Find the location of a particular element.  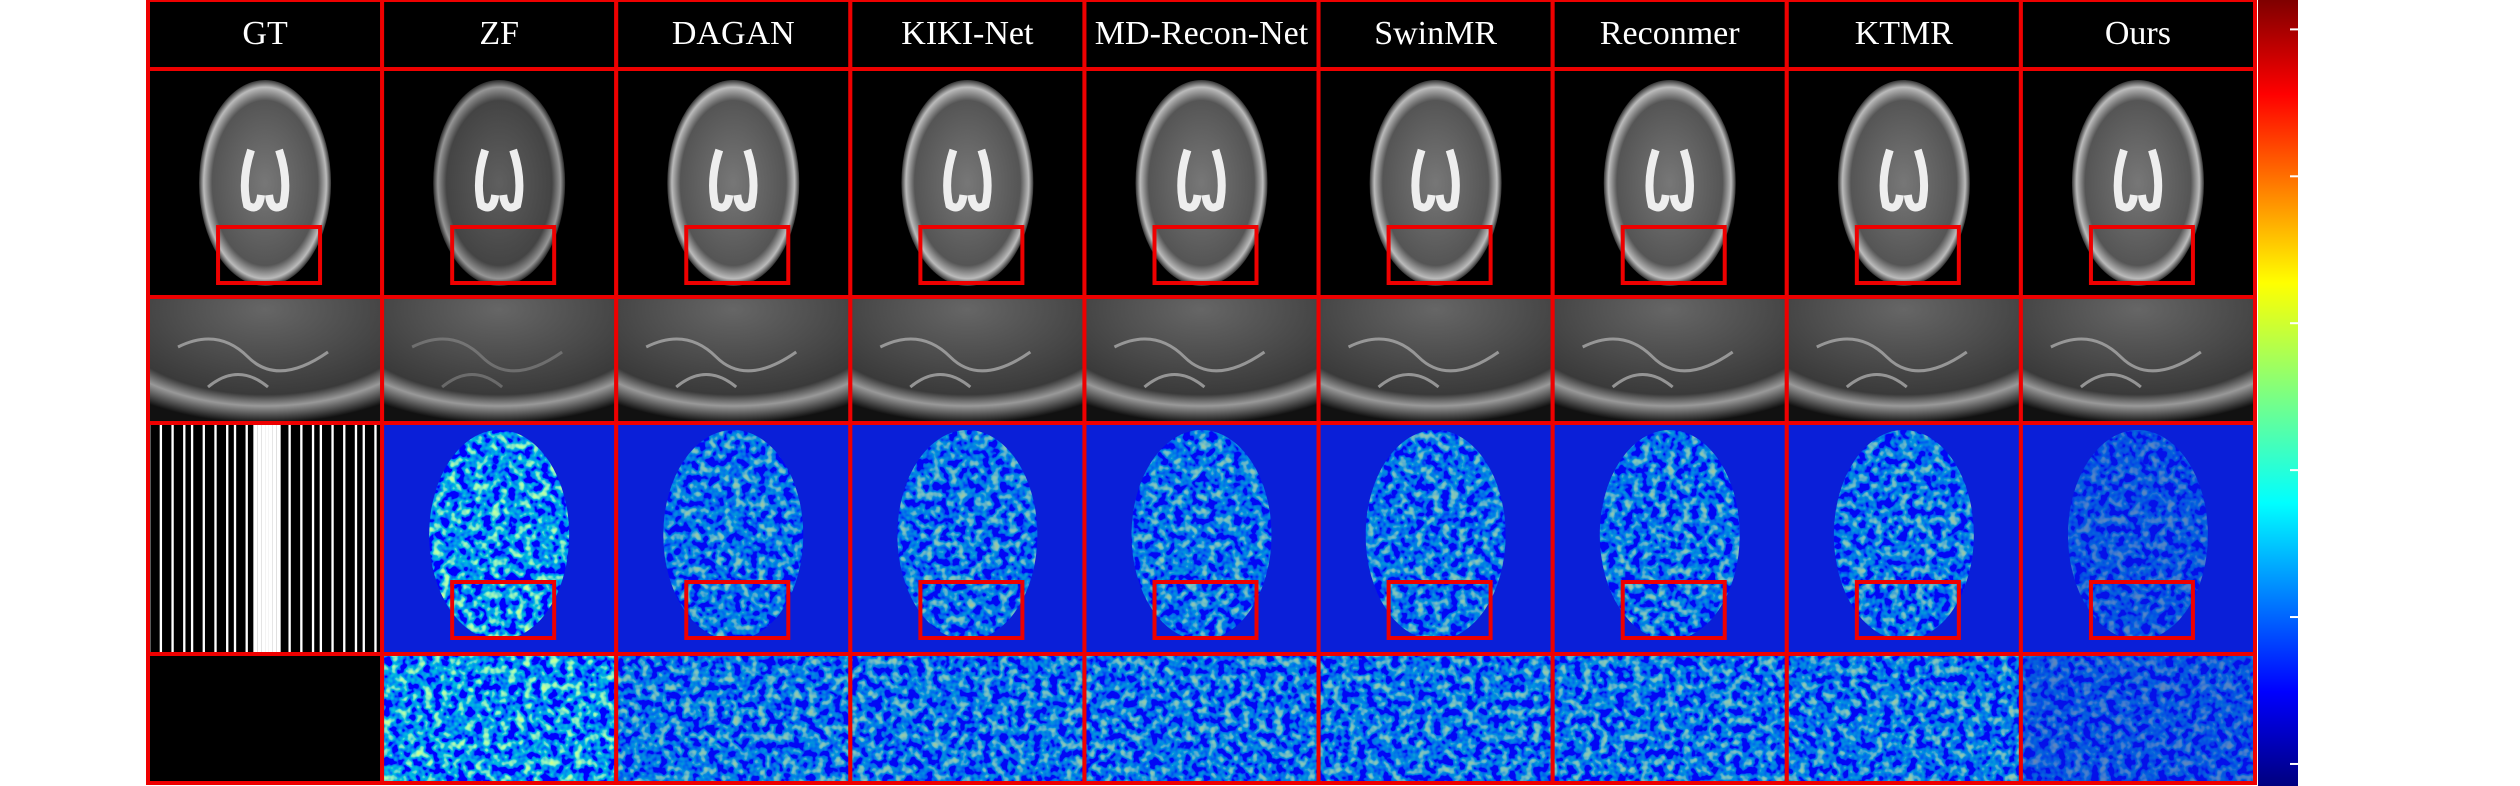

empty-cell is located at coordinates (265, 718).